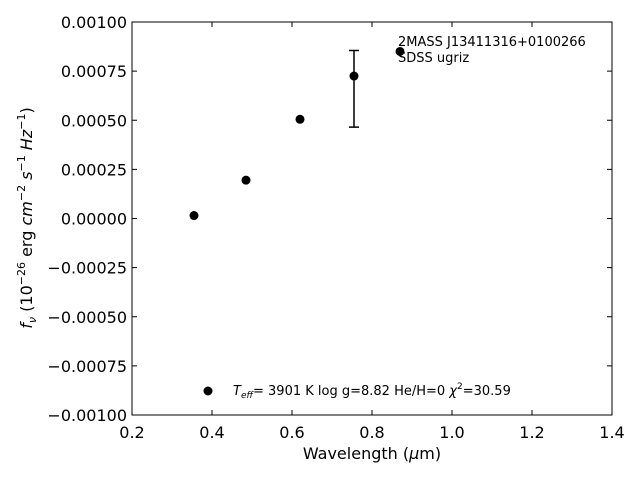 The height and width of the screenshot is (480, 640). What do you see at coordinates (460, 387) in the screenshot?
I see `legend-chi-superscript: 2` at bounding box center [460, 387].